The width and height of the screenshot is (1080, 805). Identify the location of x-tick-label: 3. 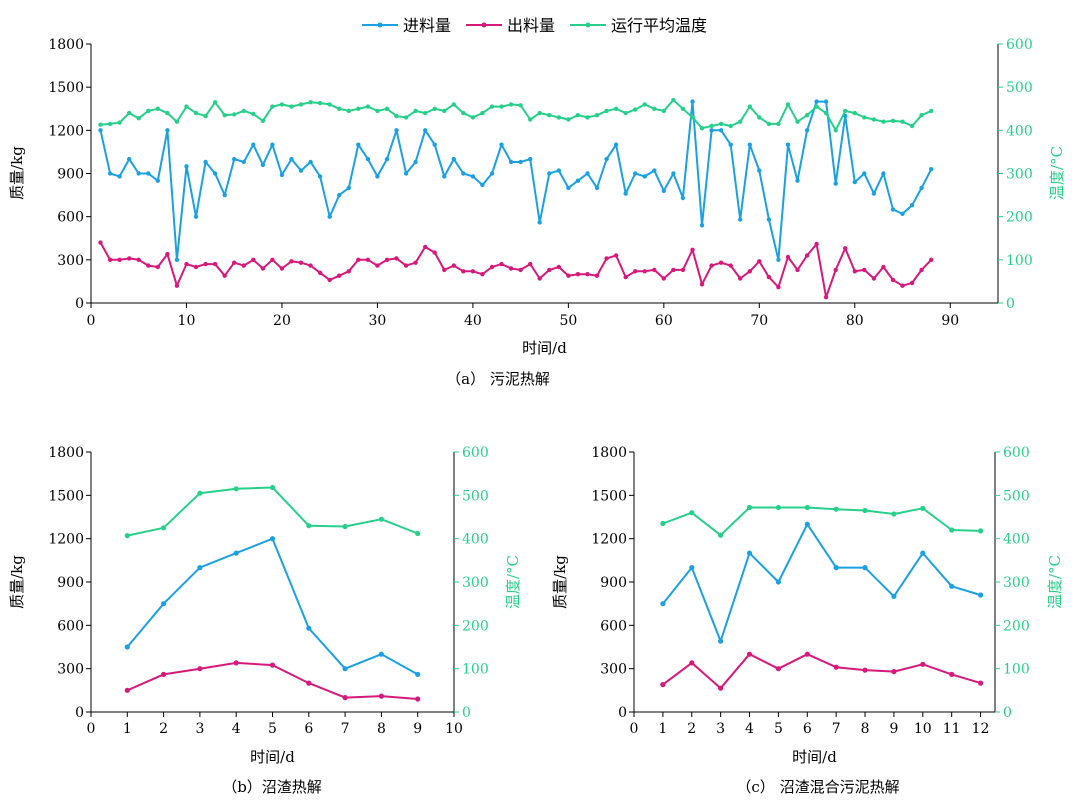
(720, 729).